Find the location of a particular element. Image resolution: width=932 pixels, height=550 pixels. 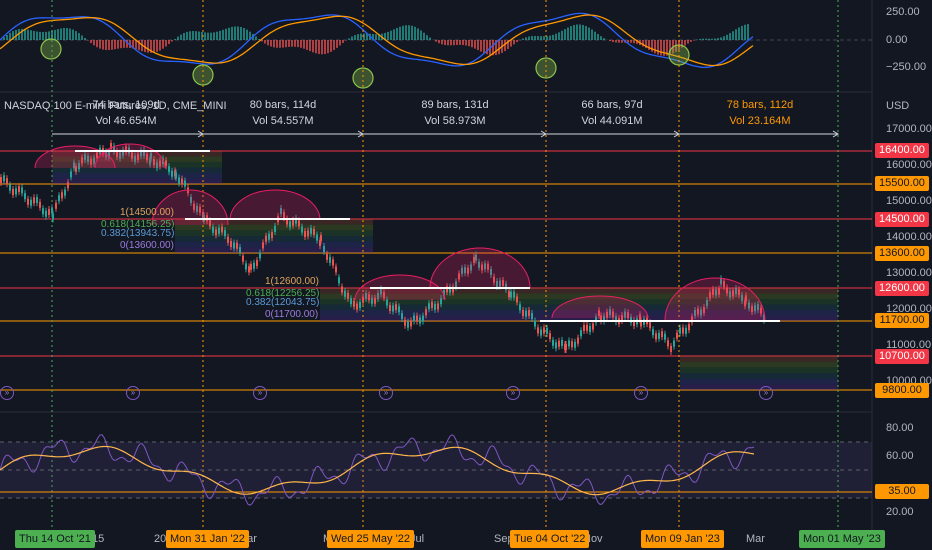

fib-label: 0(13600.00) is located at coordinates (147, 245).